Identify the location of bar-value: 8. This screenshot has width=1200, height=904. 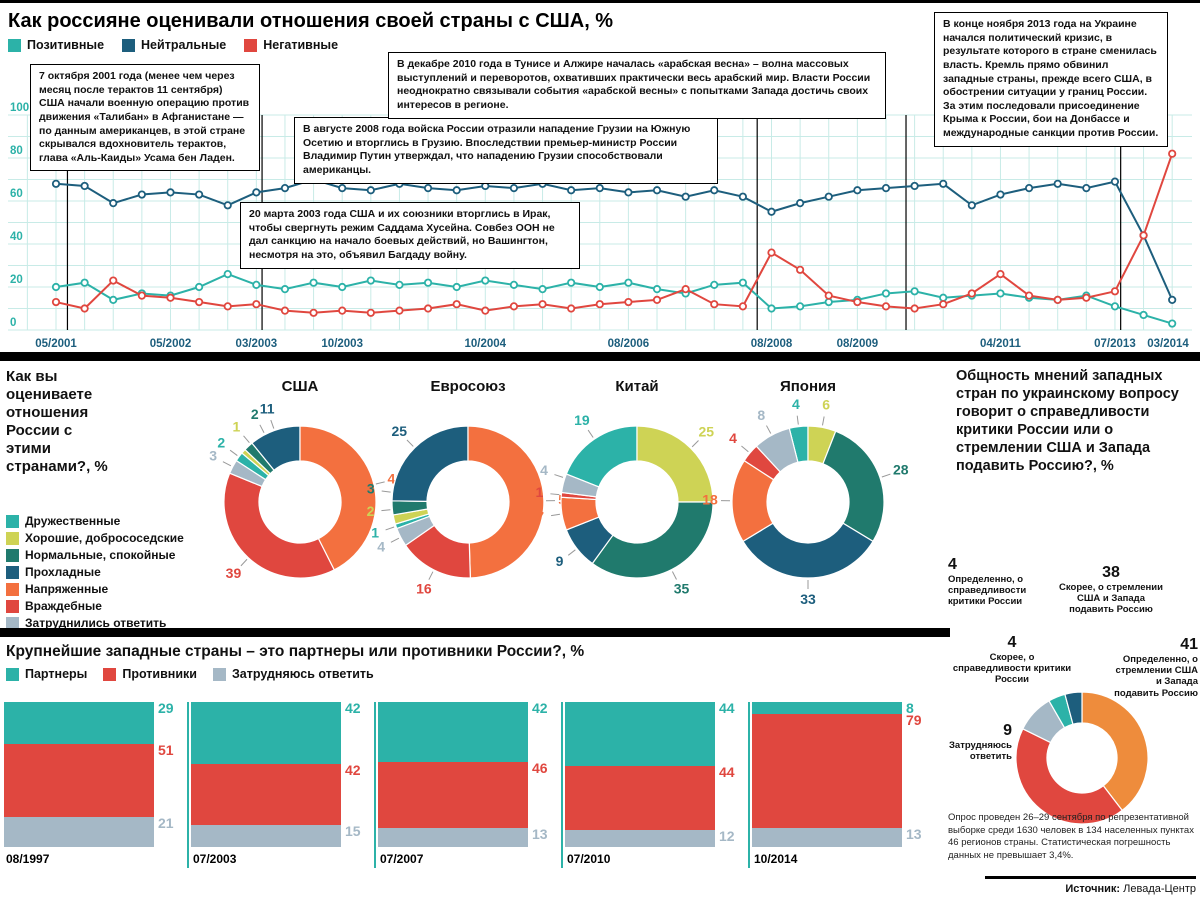
(910, 708).